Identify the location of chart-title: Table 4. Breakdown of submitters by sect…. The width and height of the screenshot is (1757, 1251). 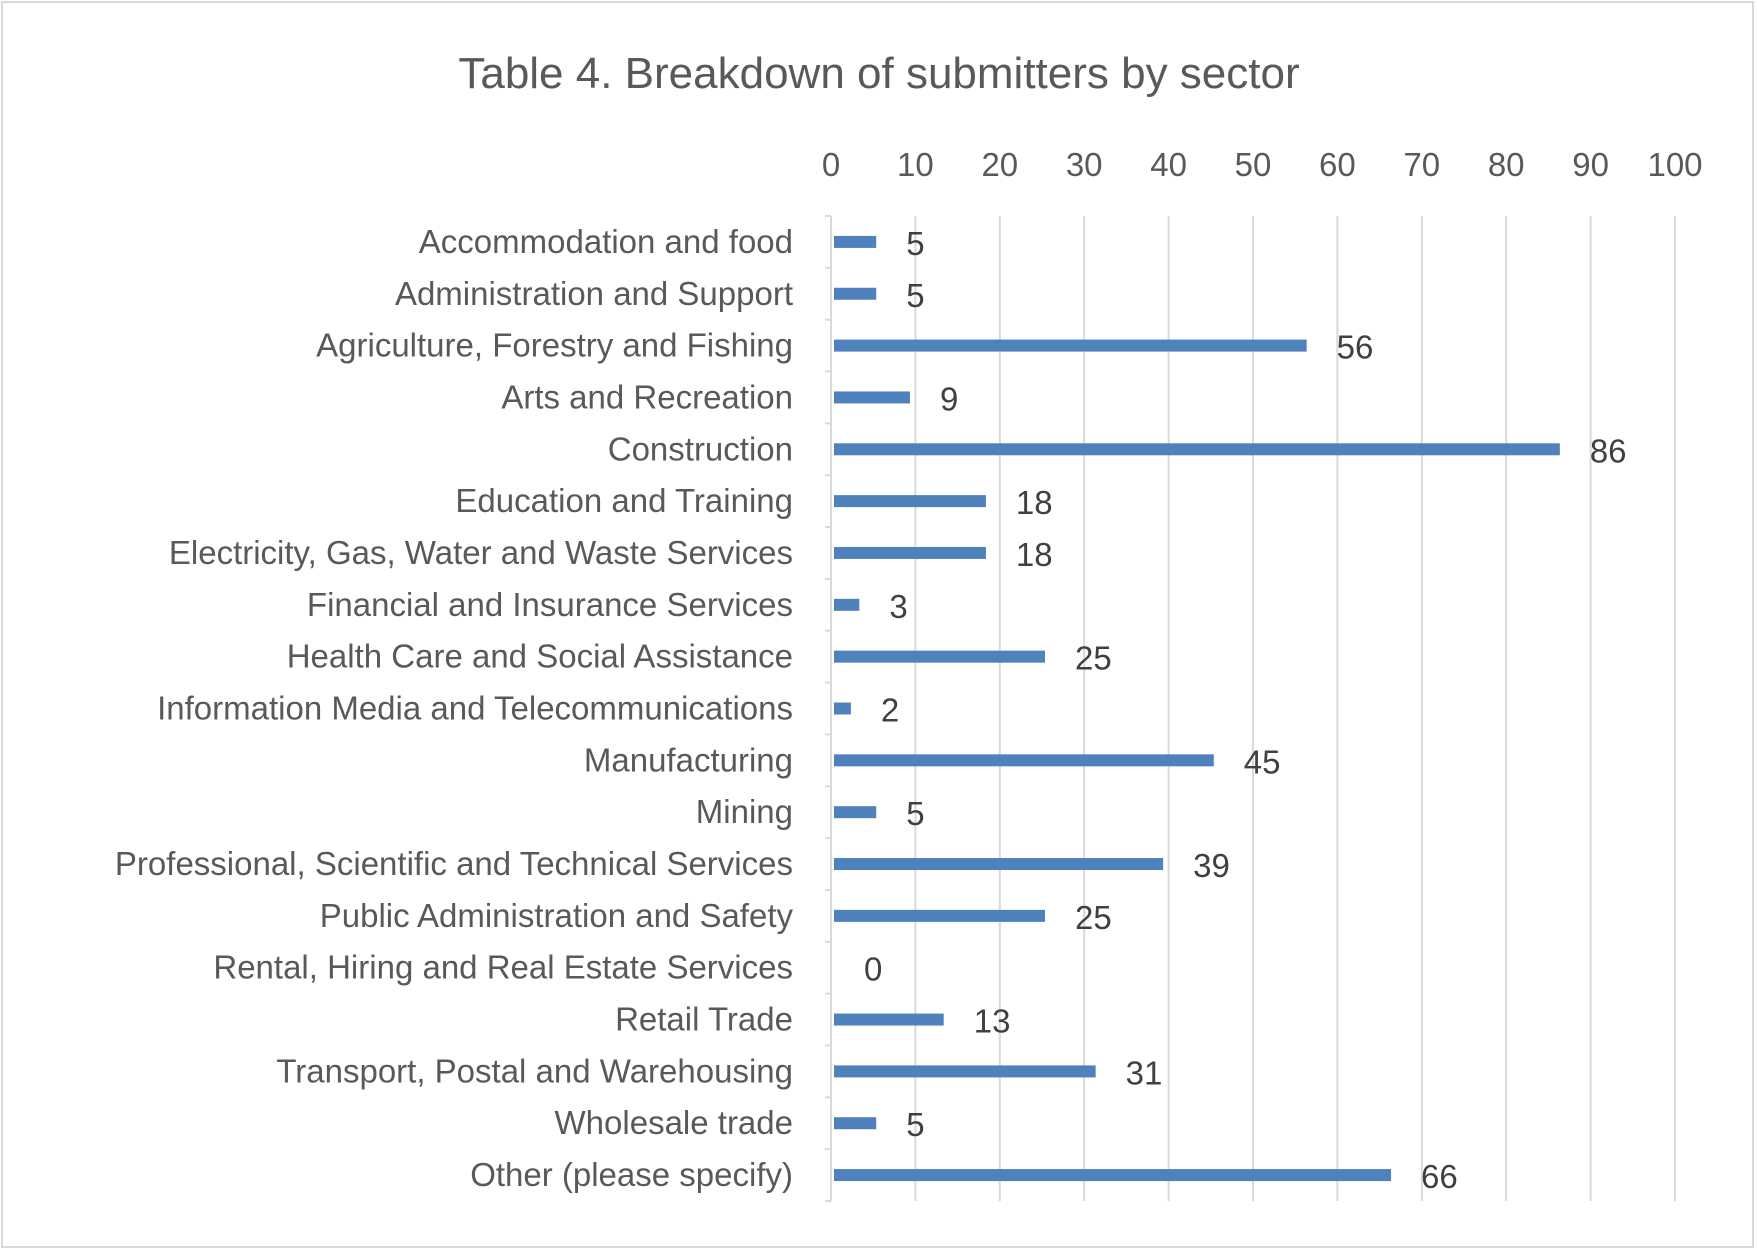
(878, 73).